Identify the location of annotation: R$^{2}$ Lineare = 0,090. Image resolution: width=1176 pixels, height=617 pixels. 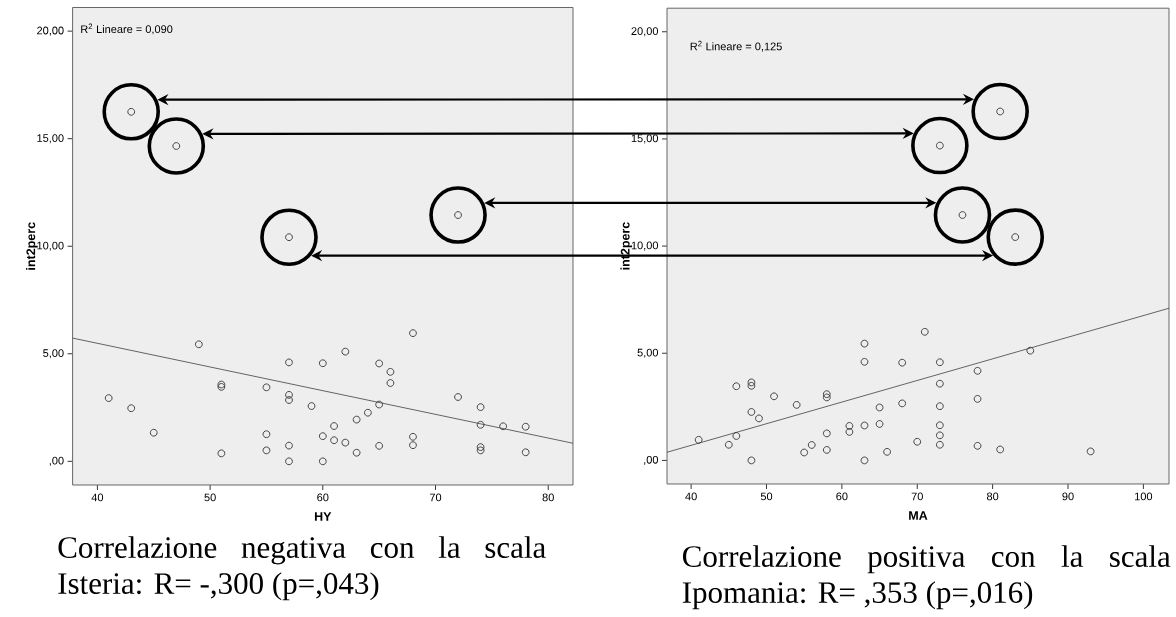
(127, 29).